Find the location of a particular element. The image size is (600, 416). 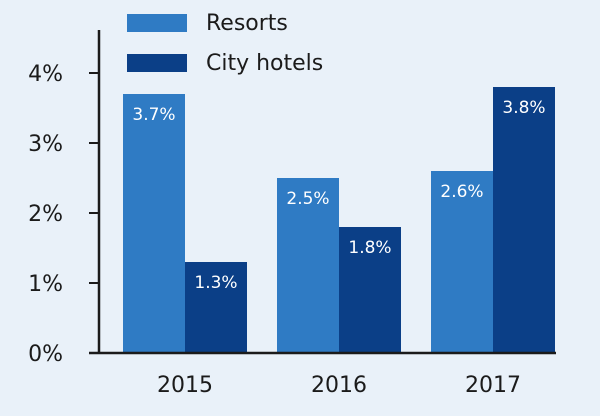

legend-label-2: City hotels is located at coordinates (264, 63).